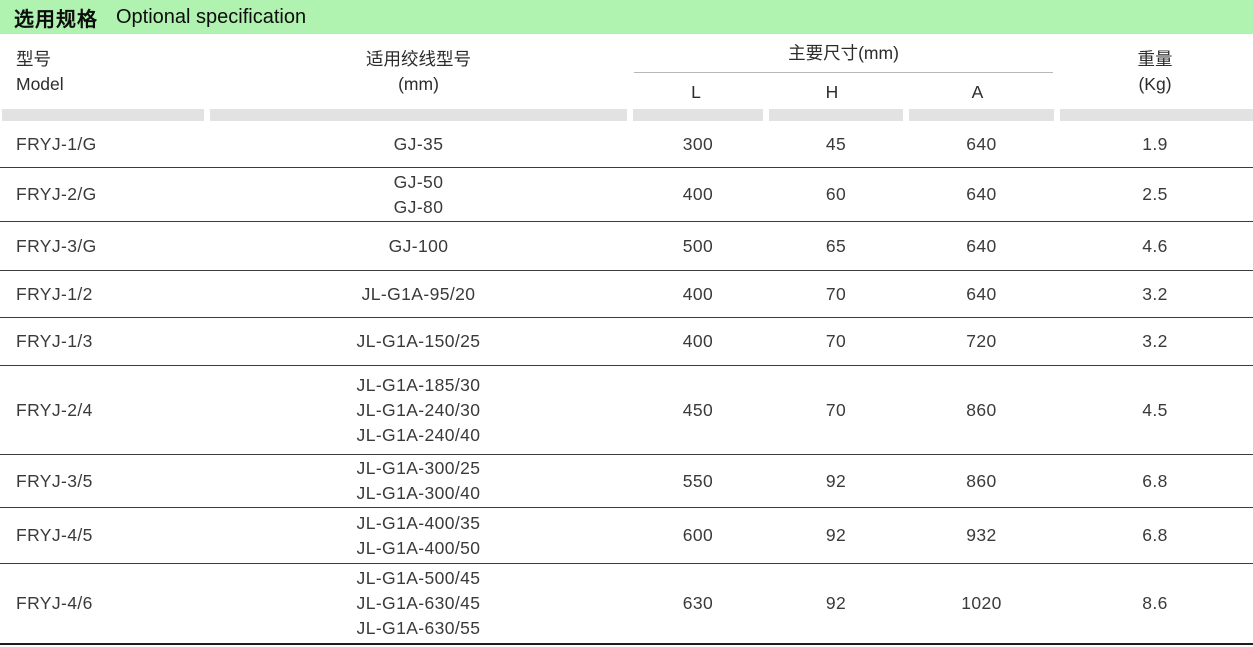 This screenshot has height=647, width=1253. Describe the element at coordinates (54, 341) in the screenshot. I see `model-cell: FRYJ-1/3` at that location.